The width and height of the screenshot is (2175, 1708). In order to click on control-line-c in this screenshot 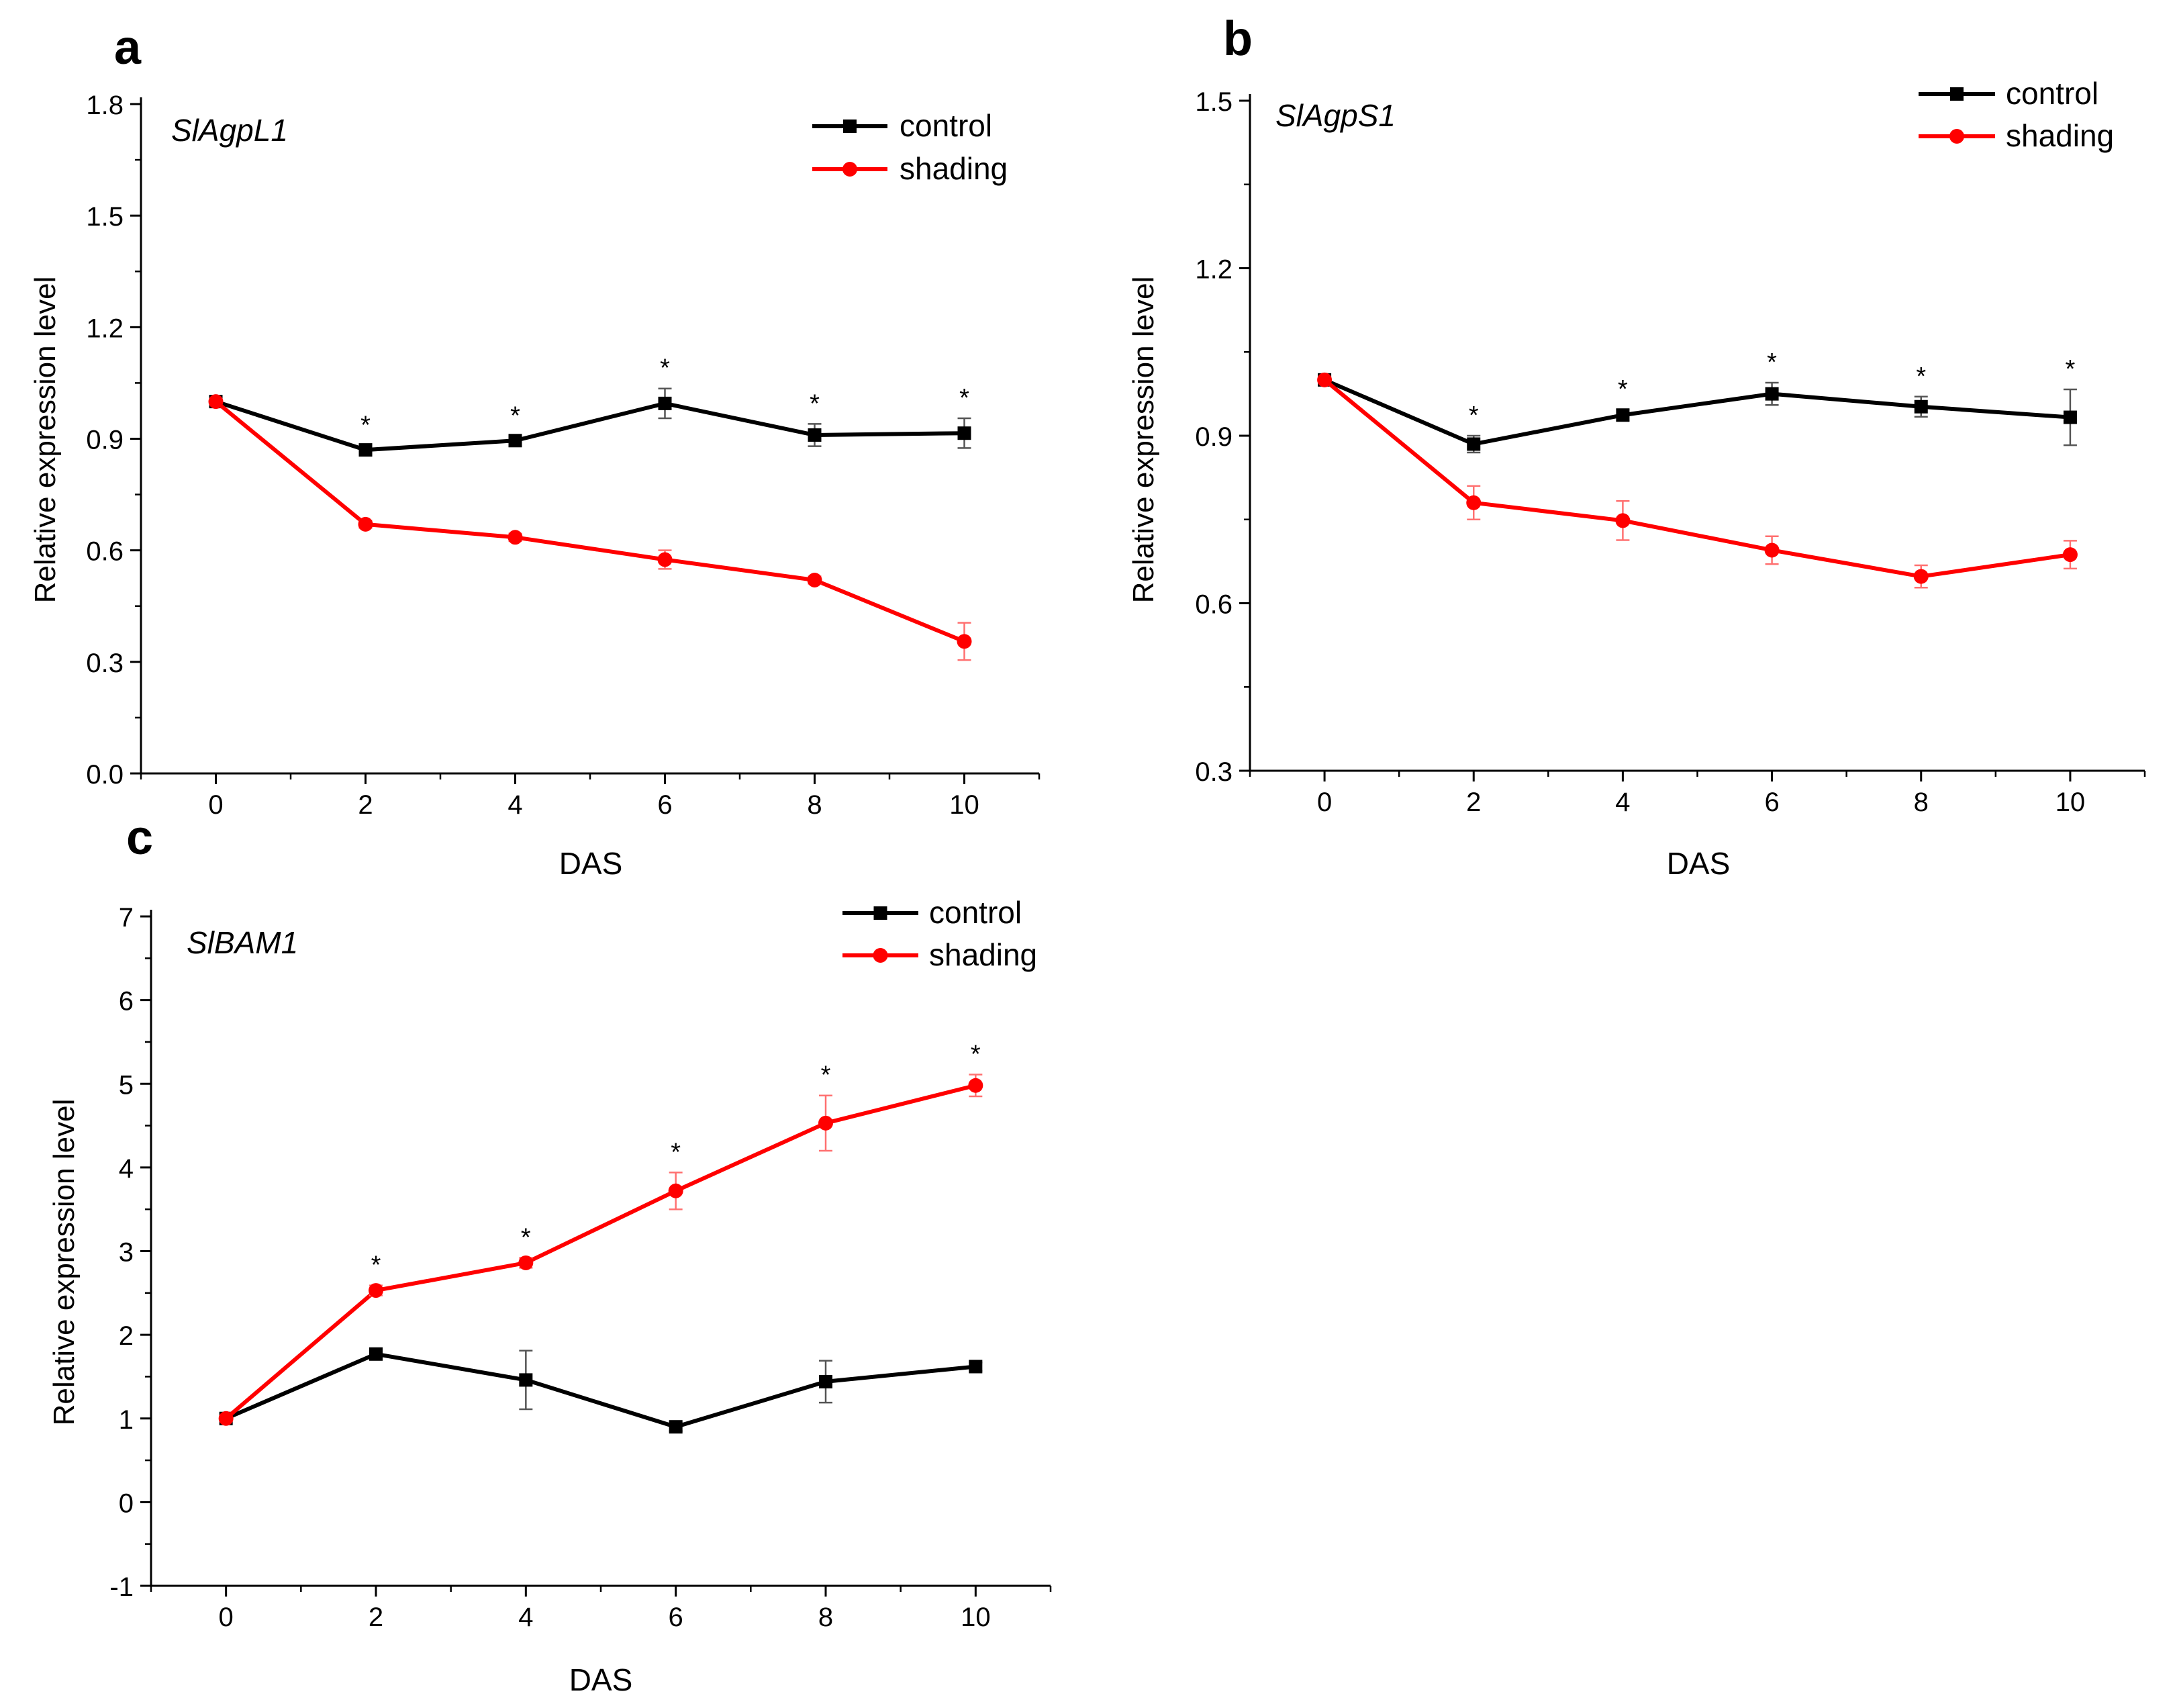, I will do `click(600, 1390)`.